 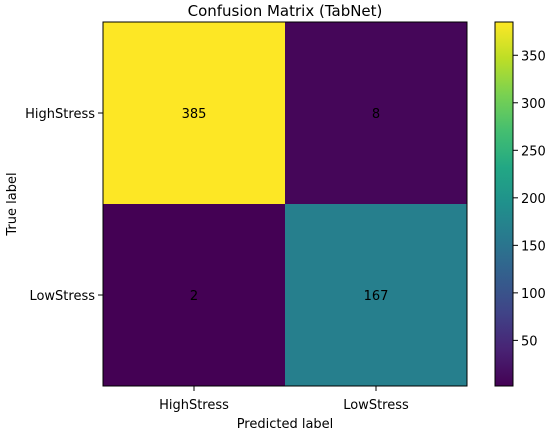 I want to click on colorbar-tick-label: 200, so click(x=533, y=199).